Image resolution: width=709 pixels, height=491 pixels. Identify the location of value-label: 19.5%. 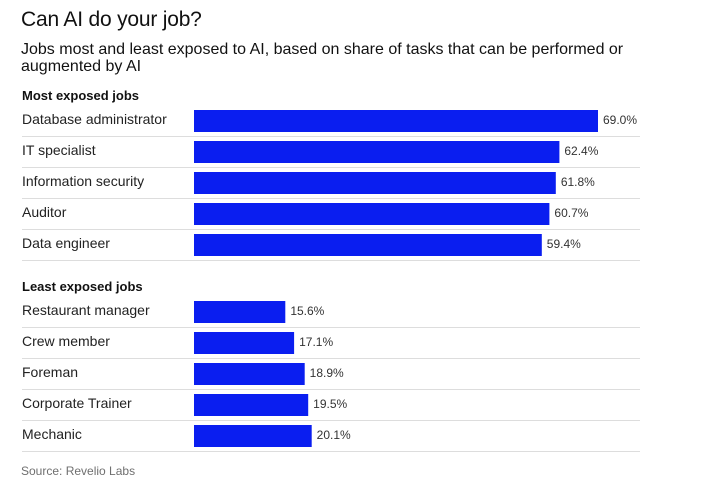
(330, 404).